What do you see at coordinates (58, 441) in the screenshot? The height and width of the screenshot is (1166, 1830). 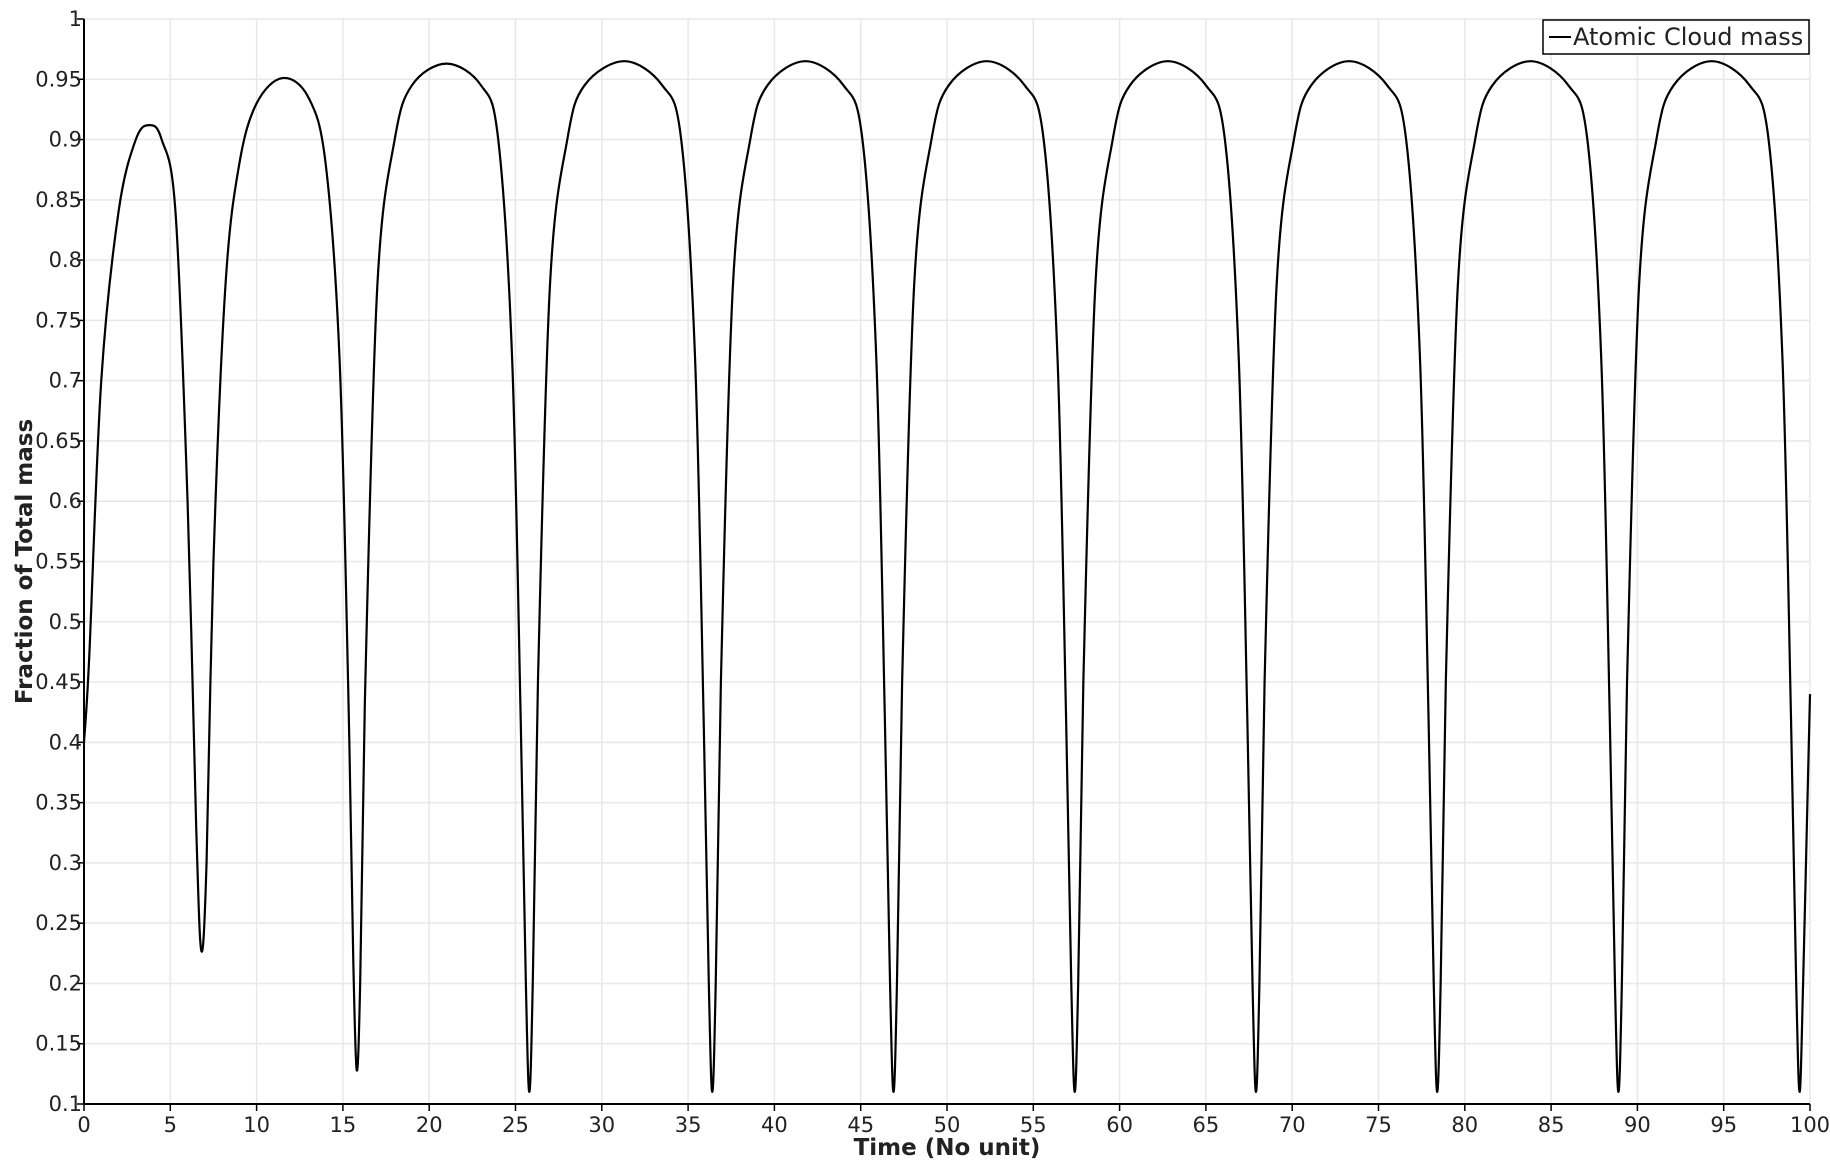 I see `y-tick-label: 0.65` at bounding box center [58, 441].